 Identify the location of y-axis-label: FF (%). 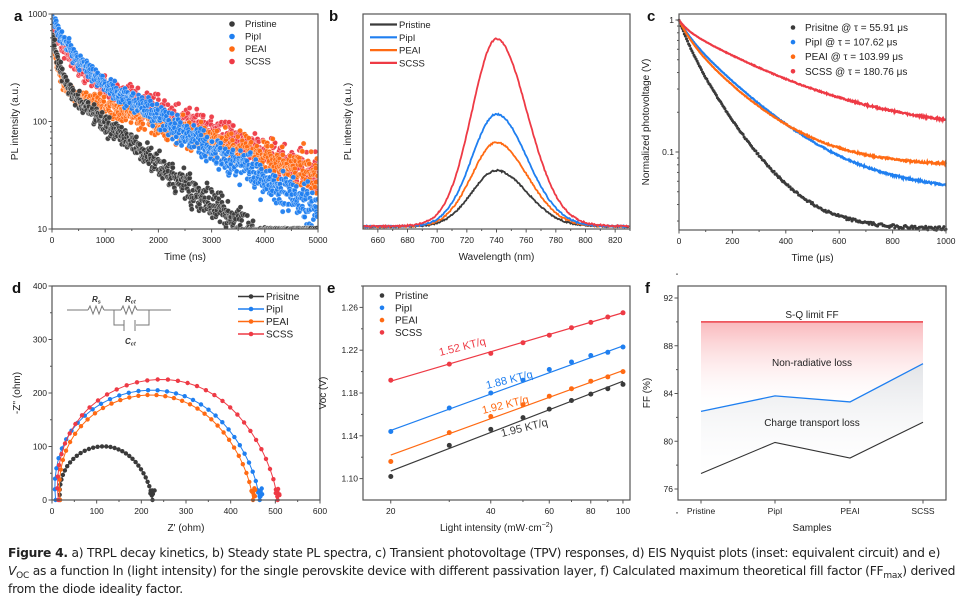
(647, 393).